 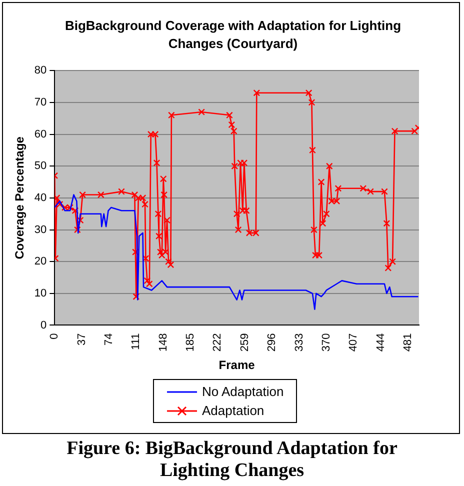 I want to click on x-tick-label: 148, so click(x=163, y=342).